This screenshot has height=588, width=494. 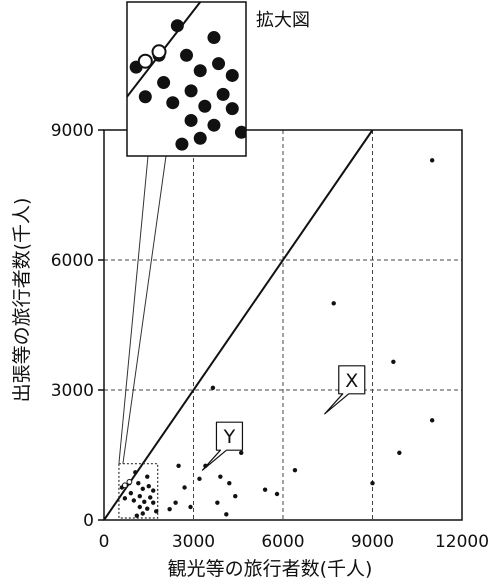 What do you see at coordinates (193, 542) in the screenshot?
I see `x-tick-label: 3000` at bounding box center [193, 542].